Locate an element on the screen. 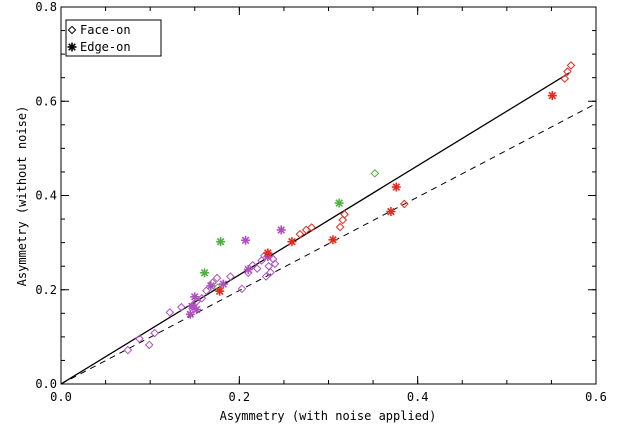 This screenshot has height=428, width=618. x-tick-label: 0.0 is located at coordinates (61, 397).